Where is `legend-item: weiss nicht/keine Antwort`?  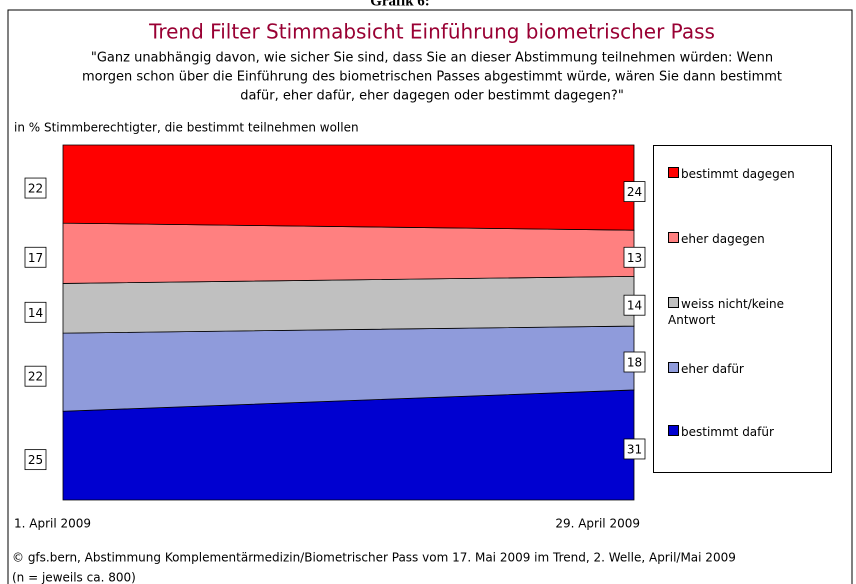 legend-item: weiss nicht/keine Antwort is located at coordinates (748, 312).